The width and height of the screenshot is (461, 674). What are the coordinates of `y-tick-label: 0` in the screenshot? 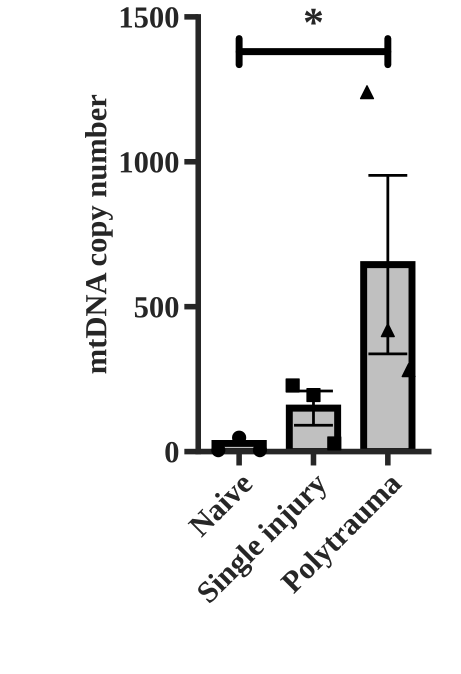 It's located at (171, 452).